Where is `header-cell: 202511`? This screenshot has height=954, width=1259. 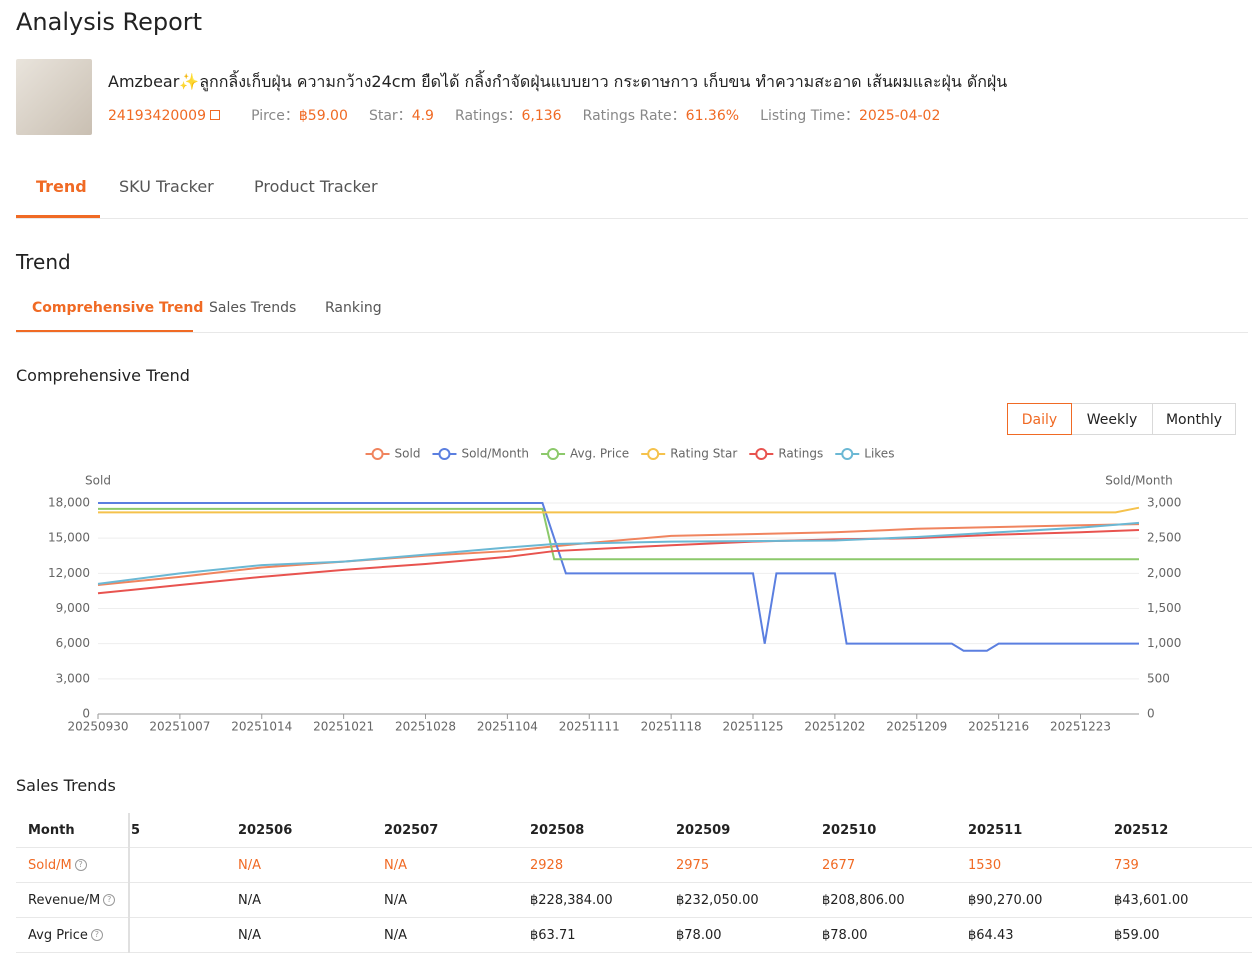 header-cell: 202511 is located at coordinates (1033, 830).